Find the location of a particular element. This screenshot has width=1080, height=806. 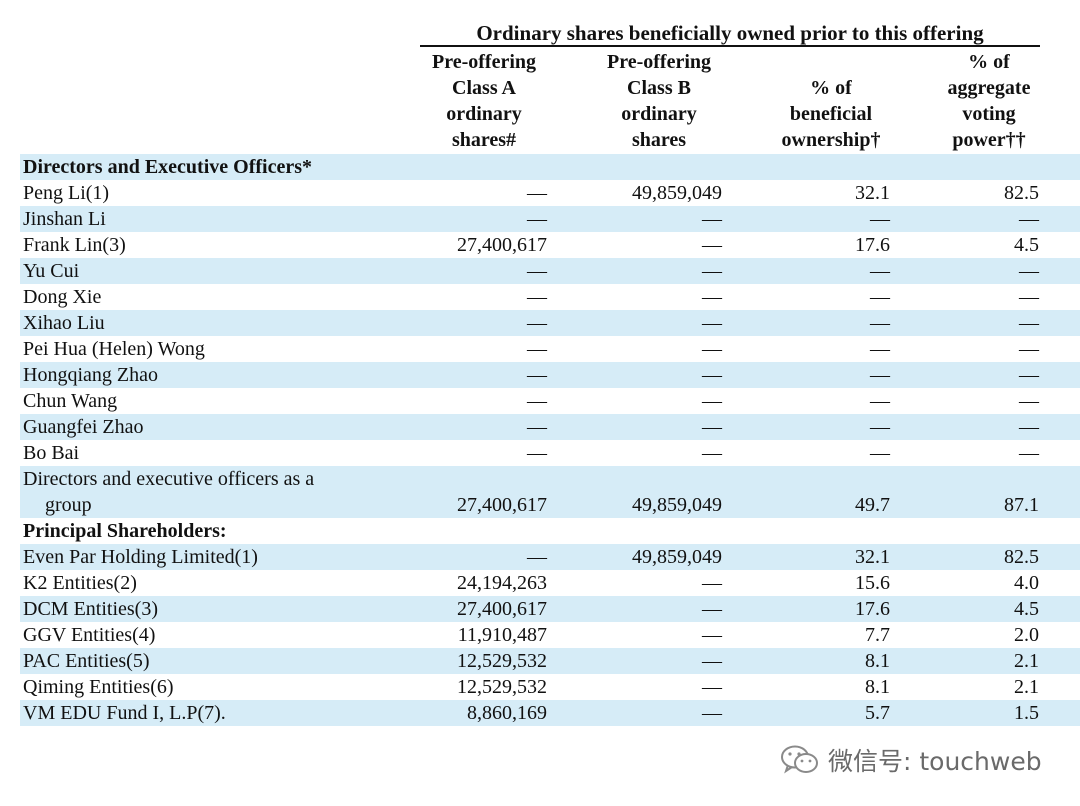

column-header-beneficial-ownership: % of beneficial ownership† is located at coordinates (831, 116).